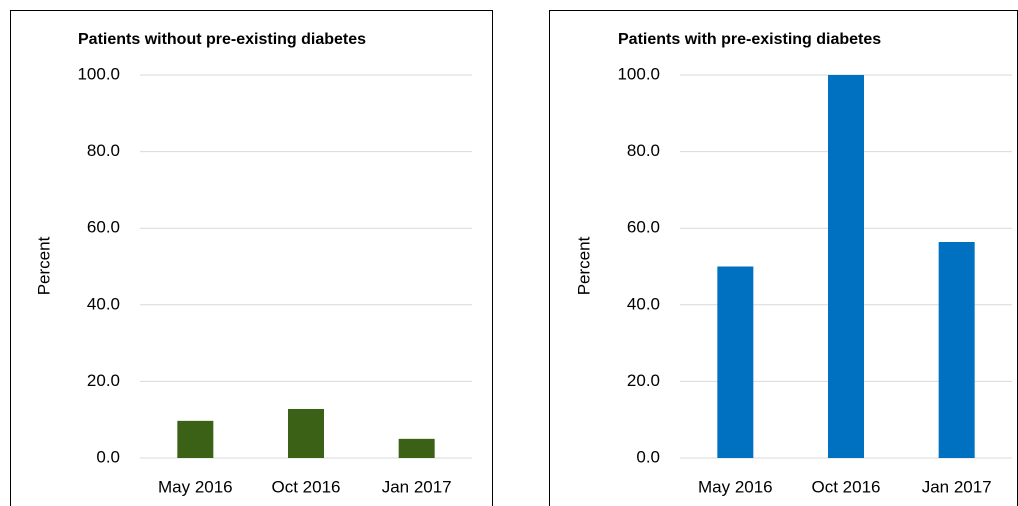  What do you see at coordinates (222, 39) in the screenshot?
I see `chart-title: Patients without pre-existing diabetes` at bounding box center [222, 39].